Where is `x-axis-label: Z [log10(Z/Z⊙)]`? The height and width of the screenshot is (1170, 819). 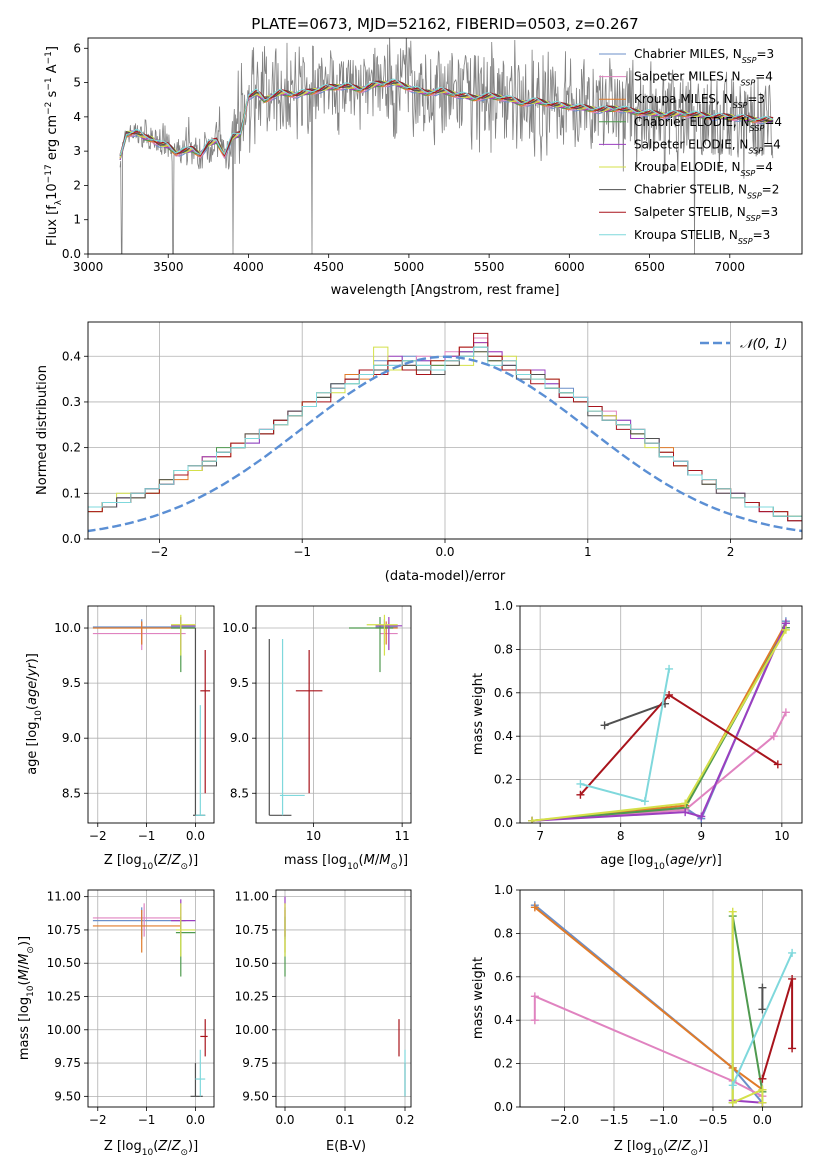
x-axis-label: Z [log10(Z/Z⊙)] is located at coordinates (661, 1148).